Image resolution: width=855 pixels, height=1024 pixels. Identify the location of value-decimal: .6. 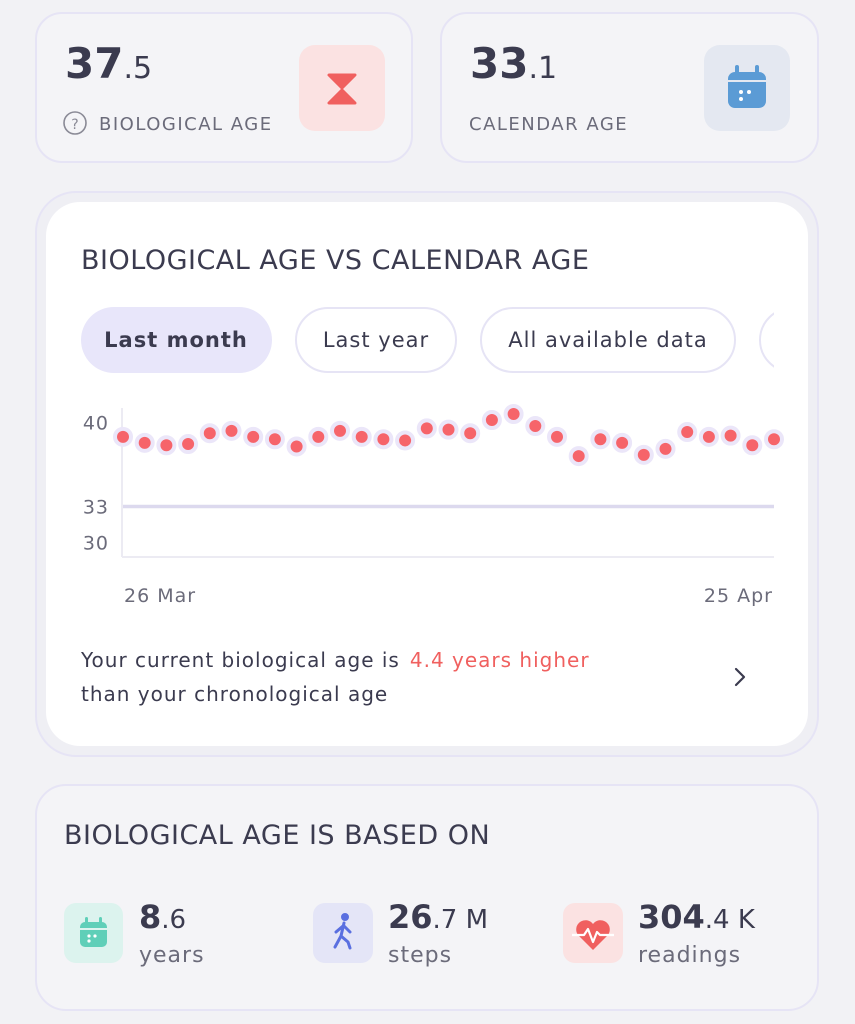
(173, 920).